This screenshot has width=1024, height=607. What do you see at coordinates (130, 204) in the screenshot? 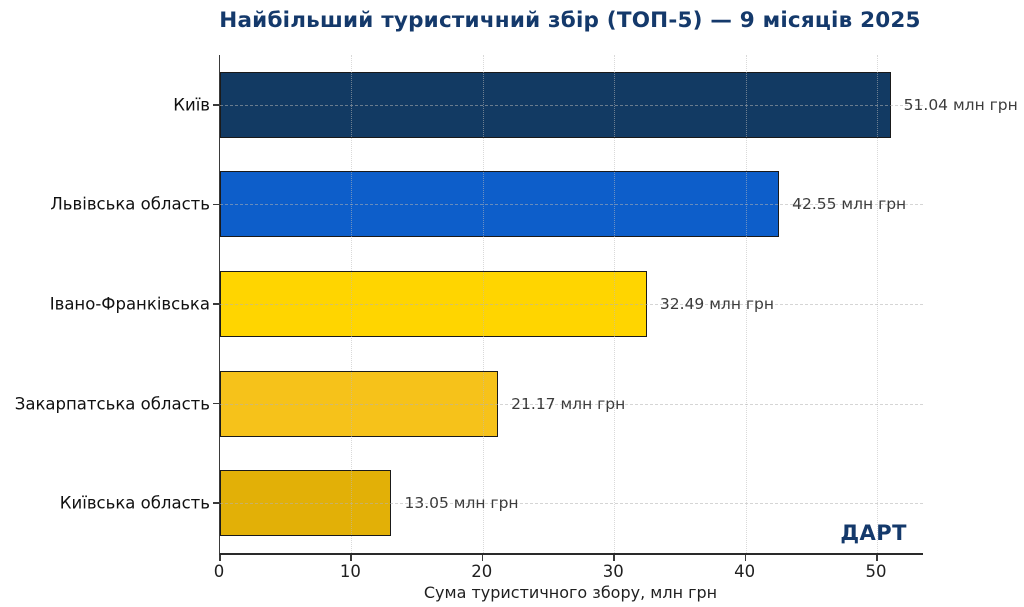
I see `category-label: Львівська область` at bounding box center [130, 204].